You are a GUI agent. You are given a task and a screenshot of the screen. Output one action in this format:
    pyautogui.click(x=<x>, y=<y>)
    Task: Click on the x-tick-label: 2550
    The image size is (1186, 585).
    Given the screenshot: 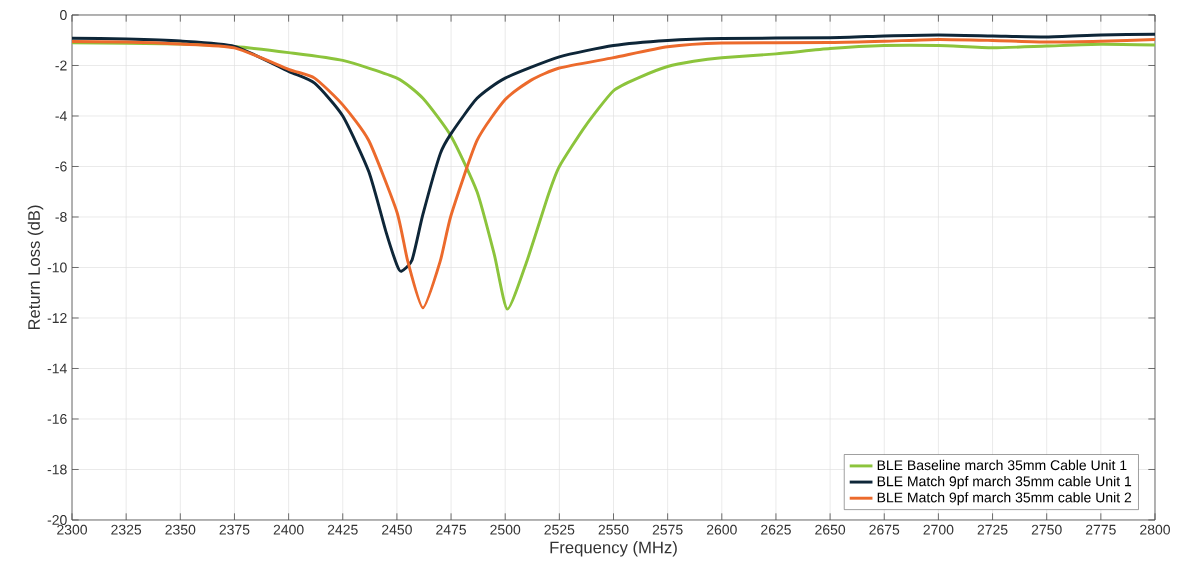 What is the action you would take?
    pyautogui.click(x=613, y=529)
    